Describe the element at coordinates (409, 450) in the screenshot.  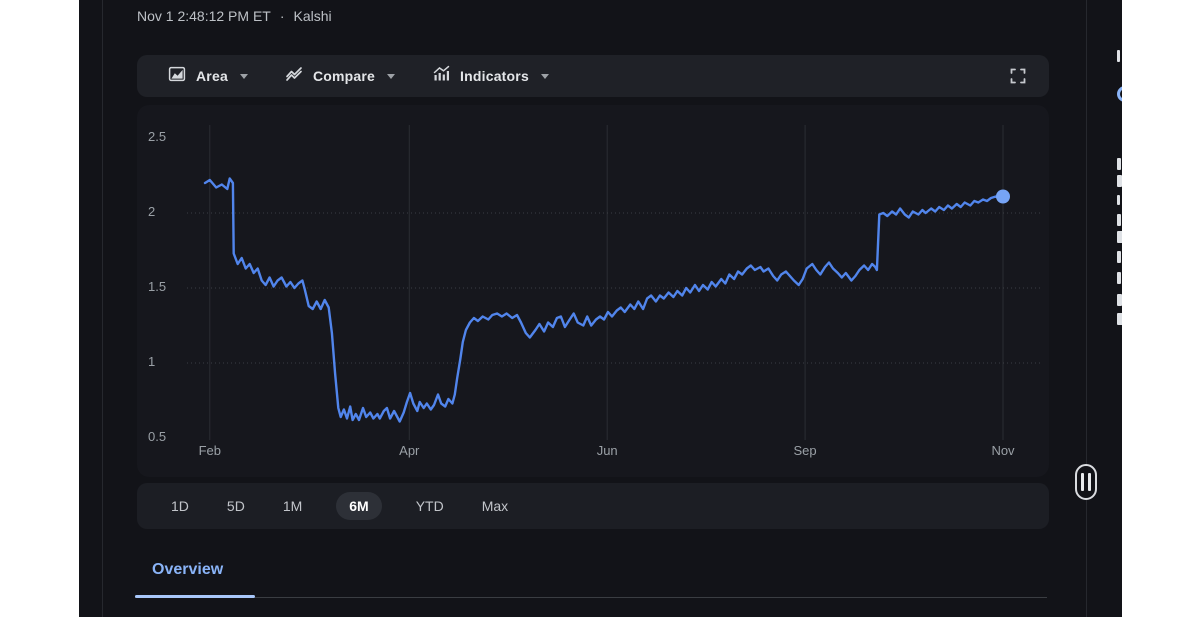
I see `x-axis-label: Apr` at that location.